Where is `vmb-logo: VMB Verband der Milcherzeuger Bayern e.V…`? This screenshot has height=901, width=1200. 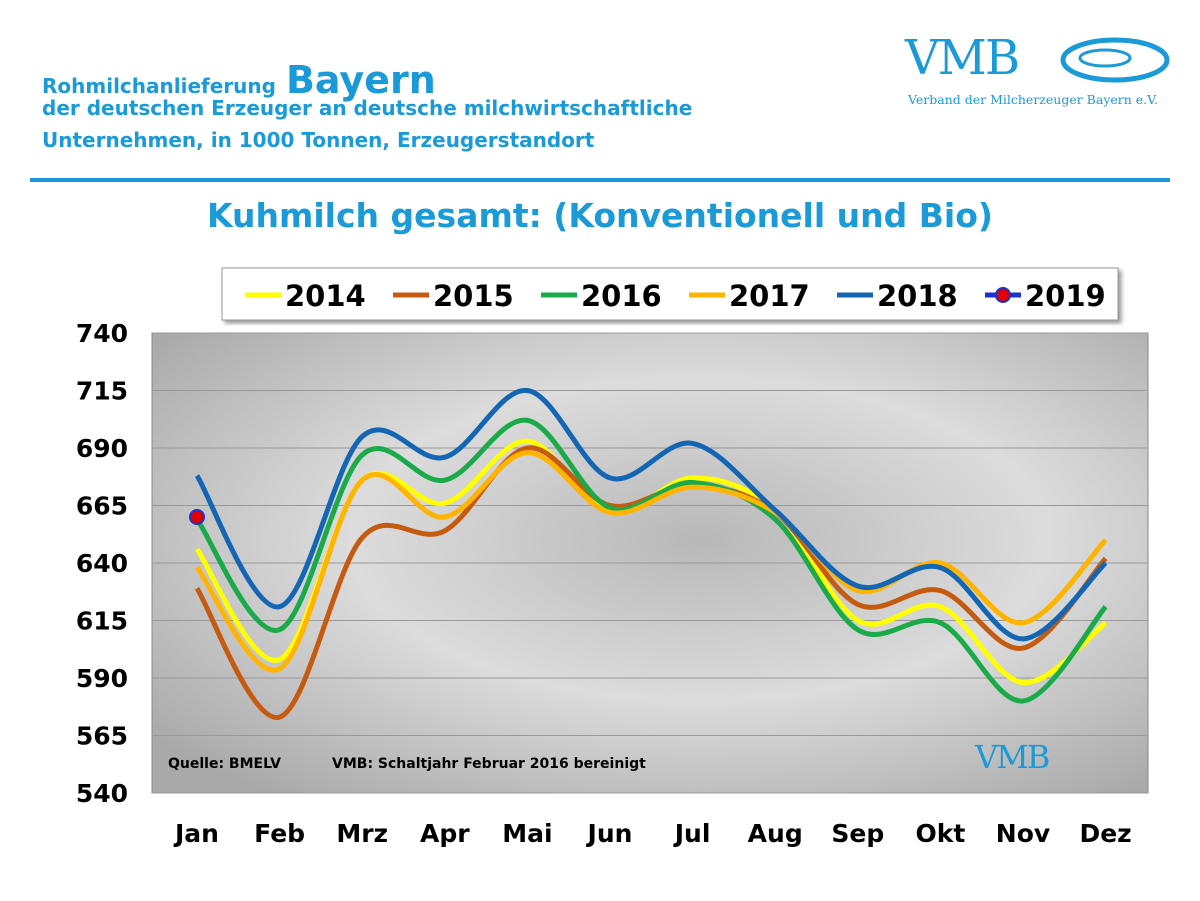
vmb-logo: VMB Verband der Milcherzeuger Bayern e.V… is located at coordinates (1040, 72).